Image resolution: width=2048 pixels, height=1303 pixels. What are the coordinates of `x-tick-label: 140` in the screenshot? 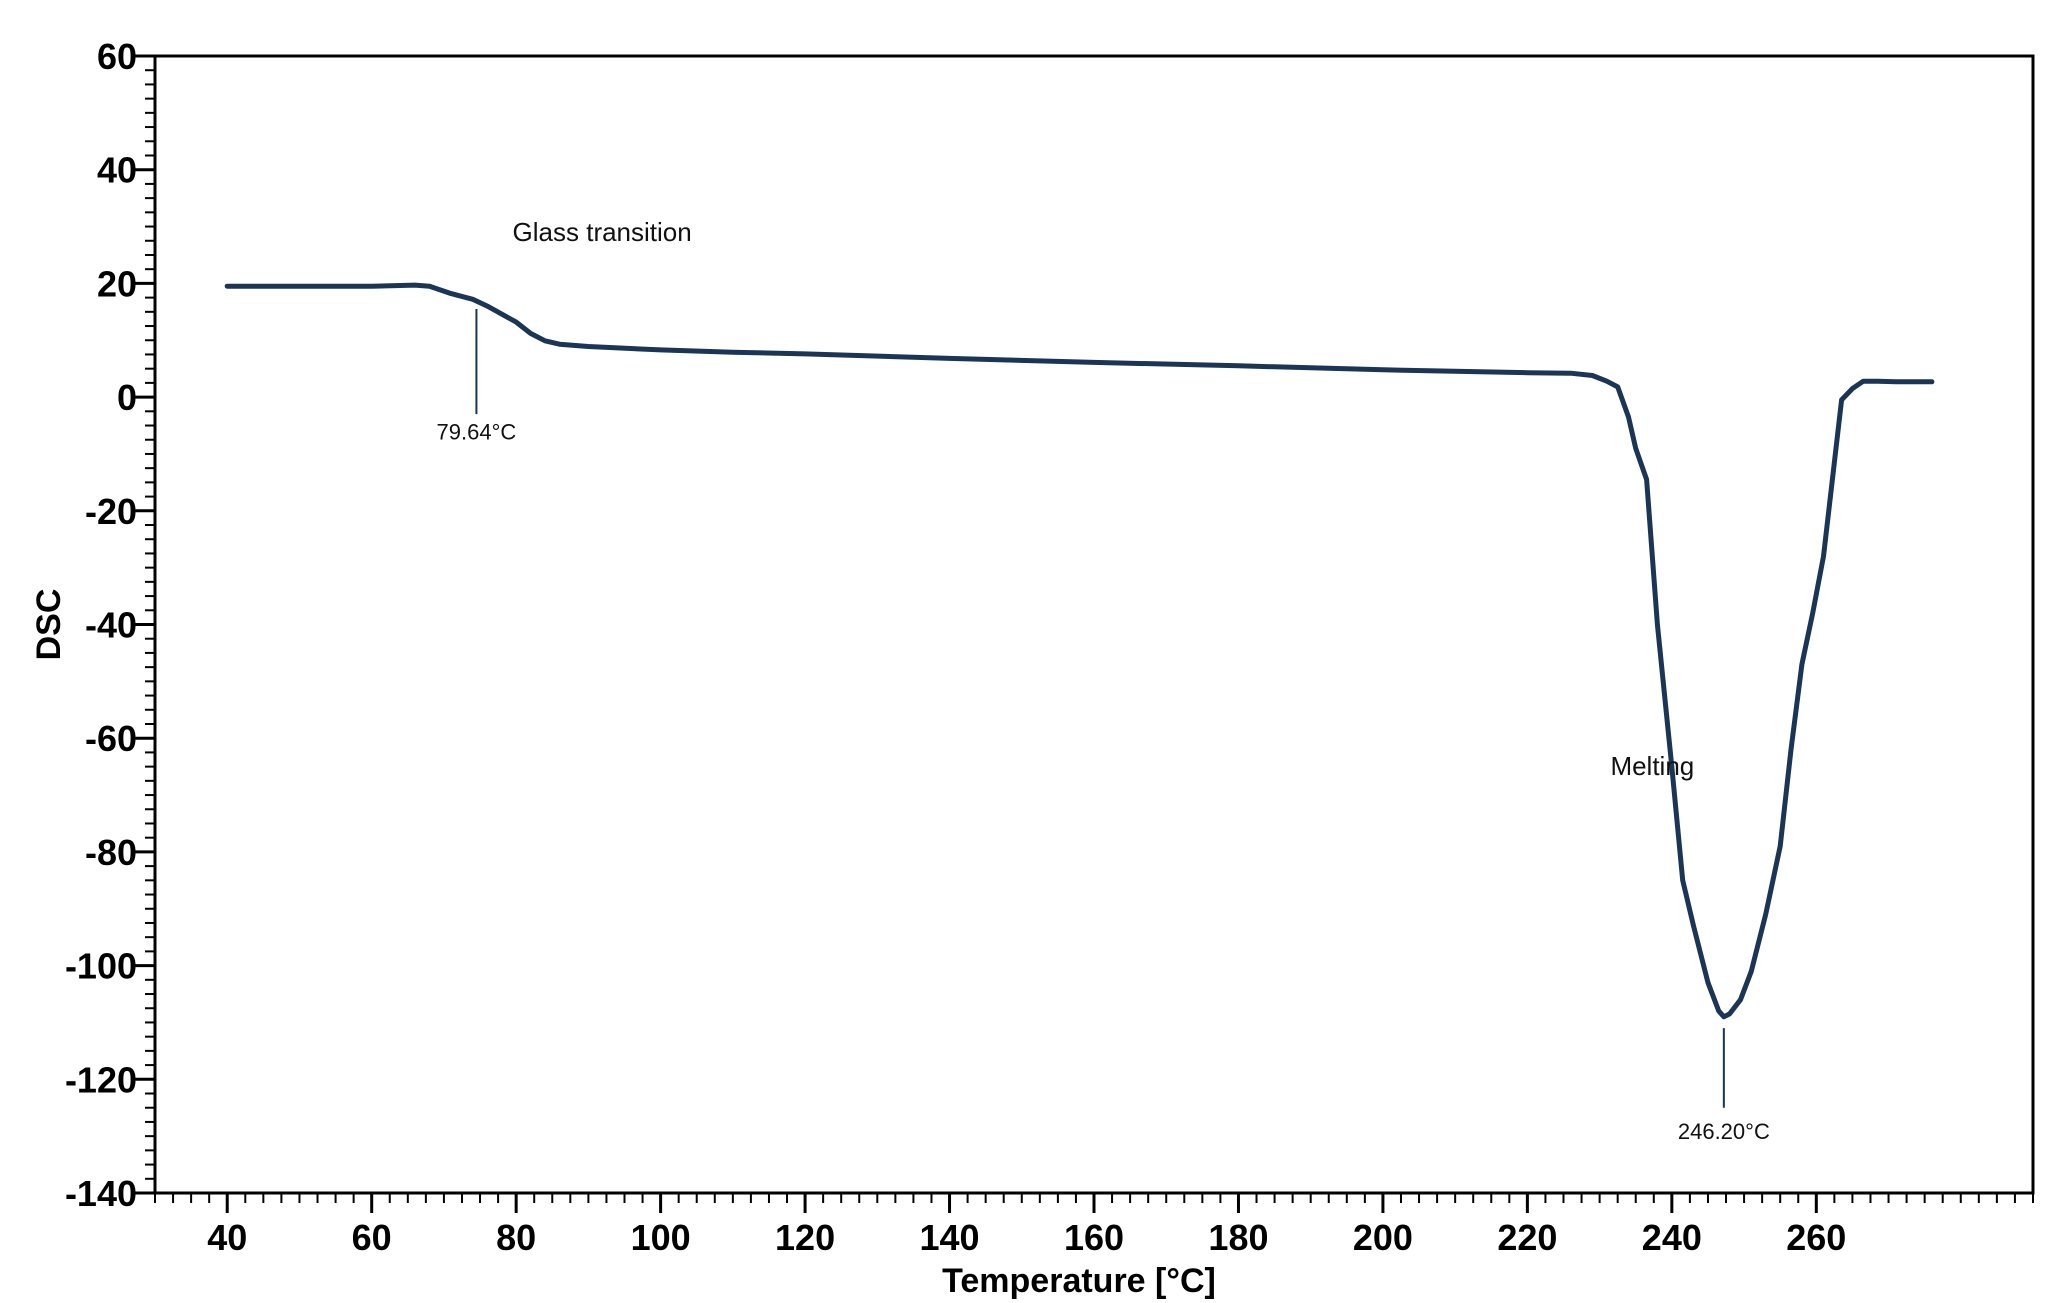 It's located at (949, 1237).